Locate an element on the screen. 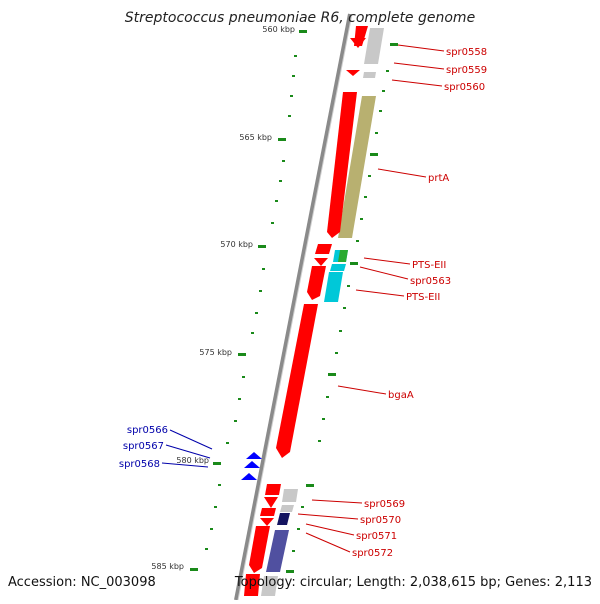 The width and height of the screenshot is (600, 604). gene-label-spr0563: spr0563 is located at coordinates (430, 281).